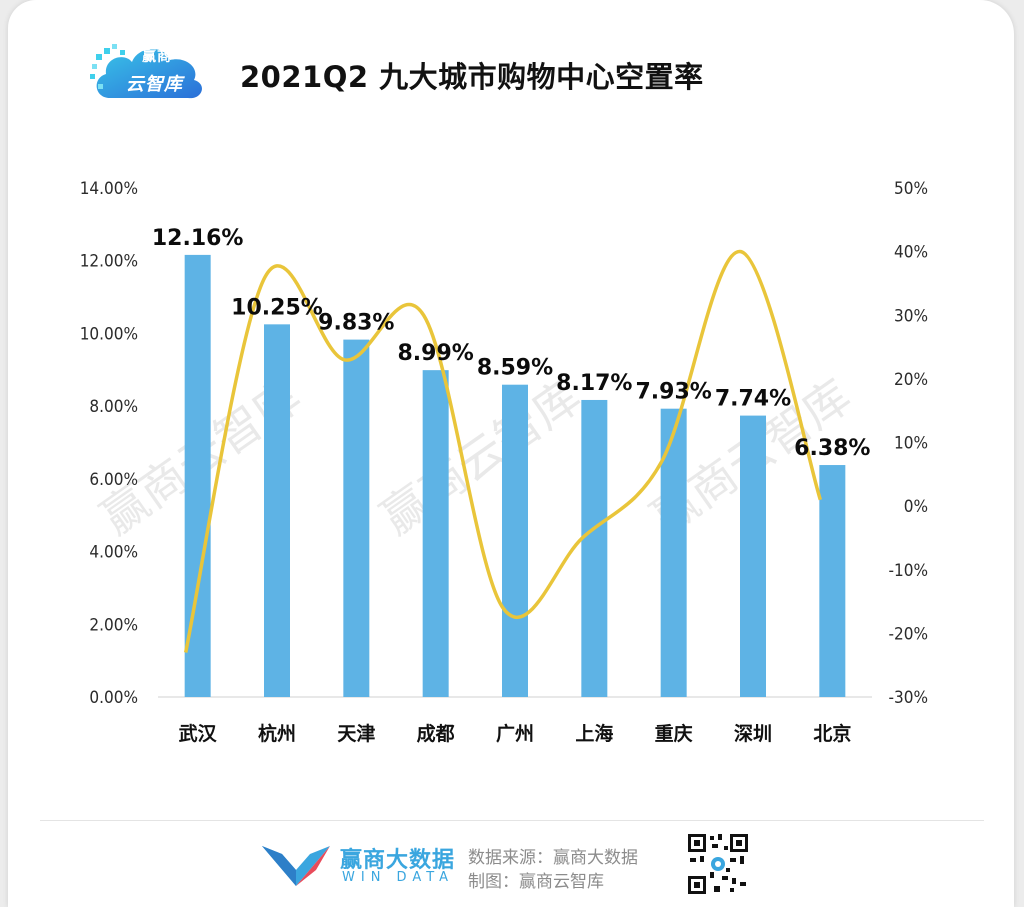 This screenshot has height=907, width=1024. I want to click on category-label: 广州, so click(515, 733).